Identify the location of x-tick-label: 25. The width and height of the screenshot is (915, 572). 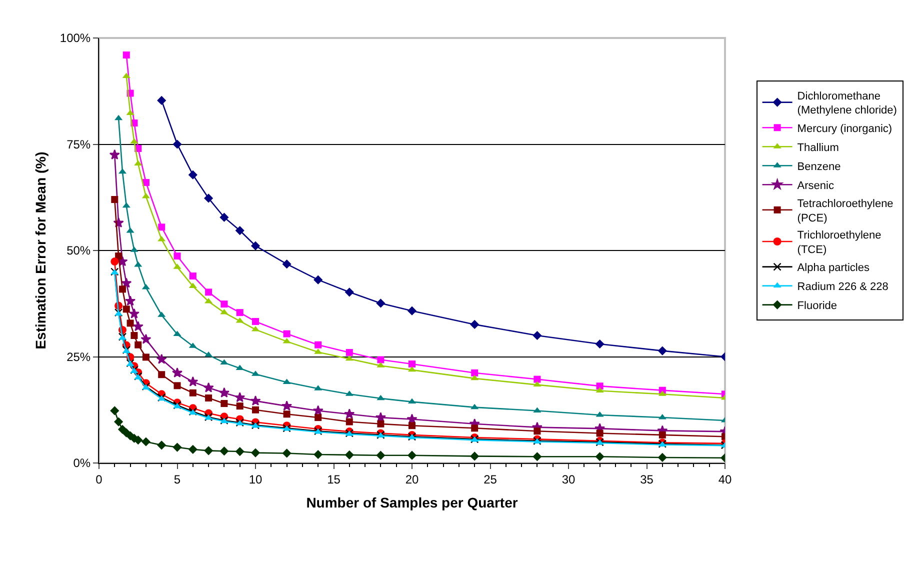
(491, 479).